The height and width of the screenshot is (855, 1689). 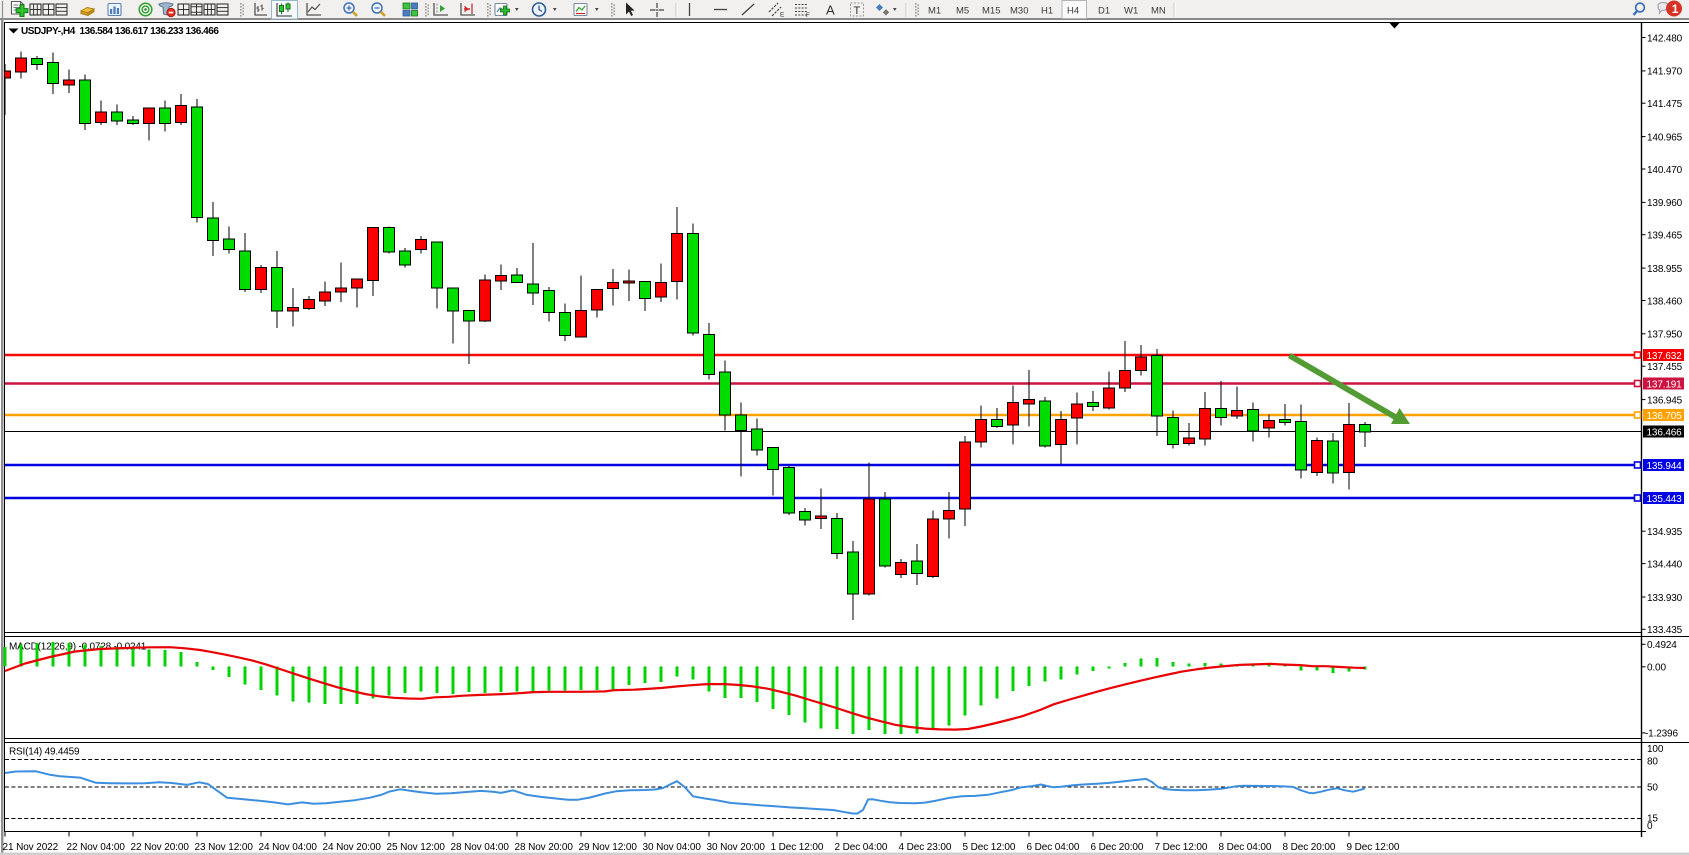 I want to click on svg-text: 6 Dec 20:00, so click(x=1117, y=847).